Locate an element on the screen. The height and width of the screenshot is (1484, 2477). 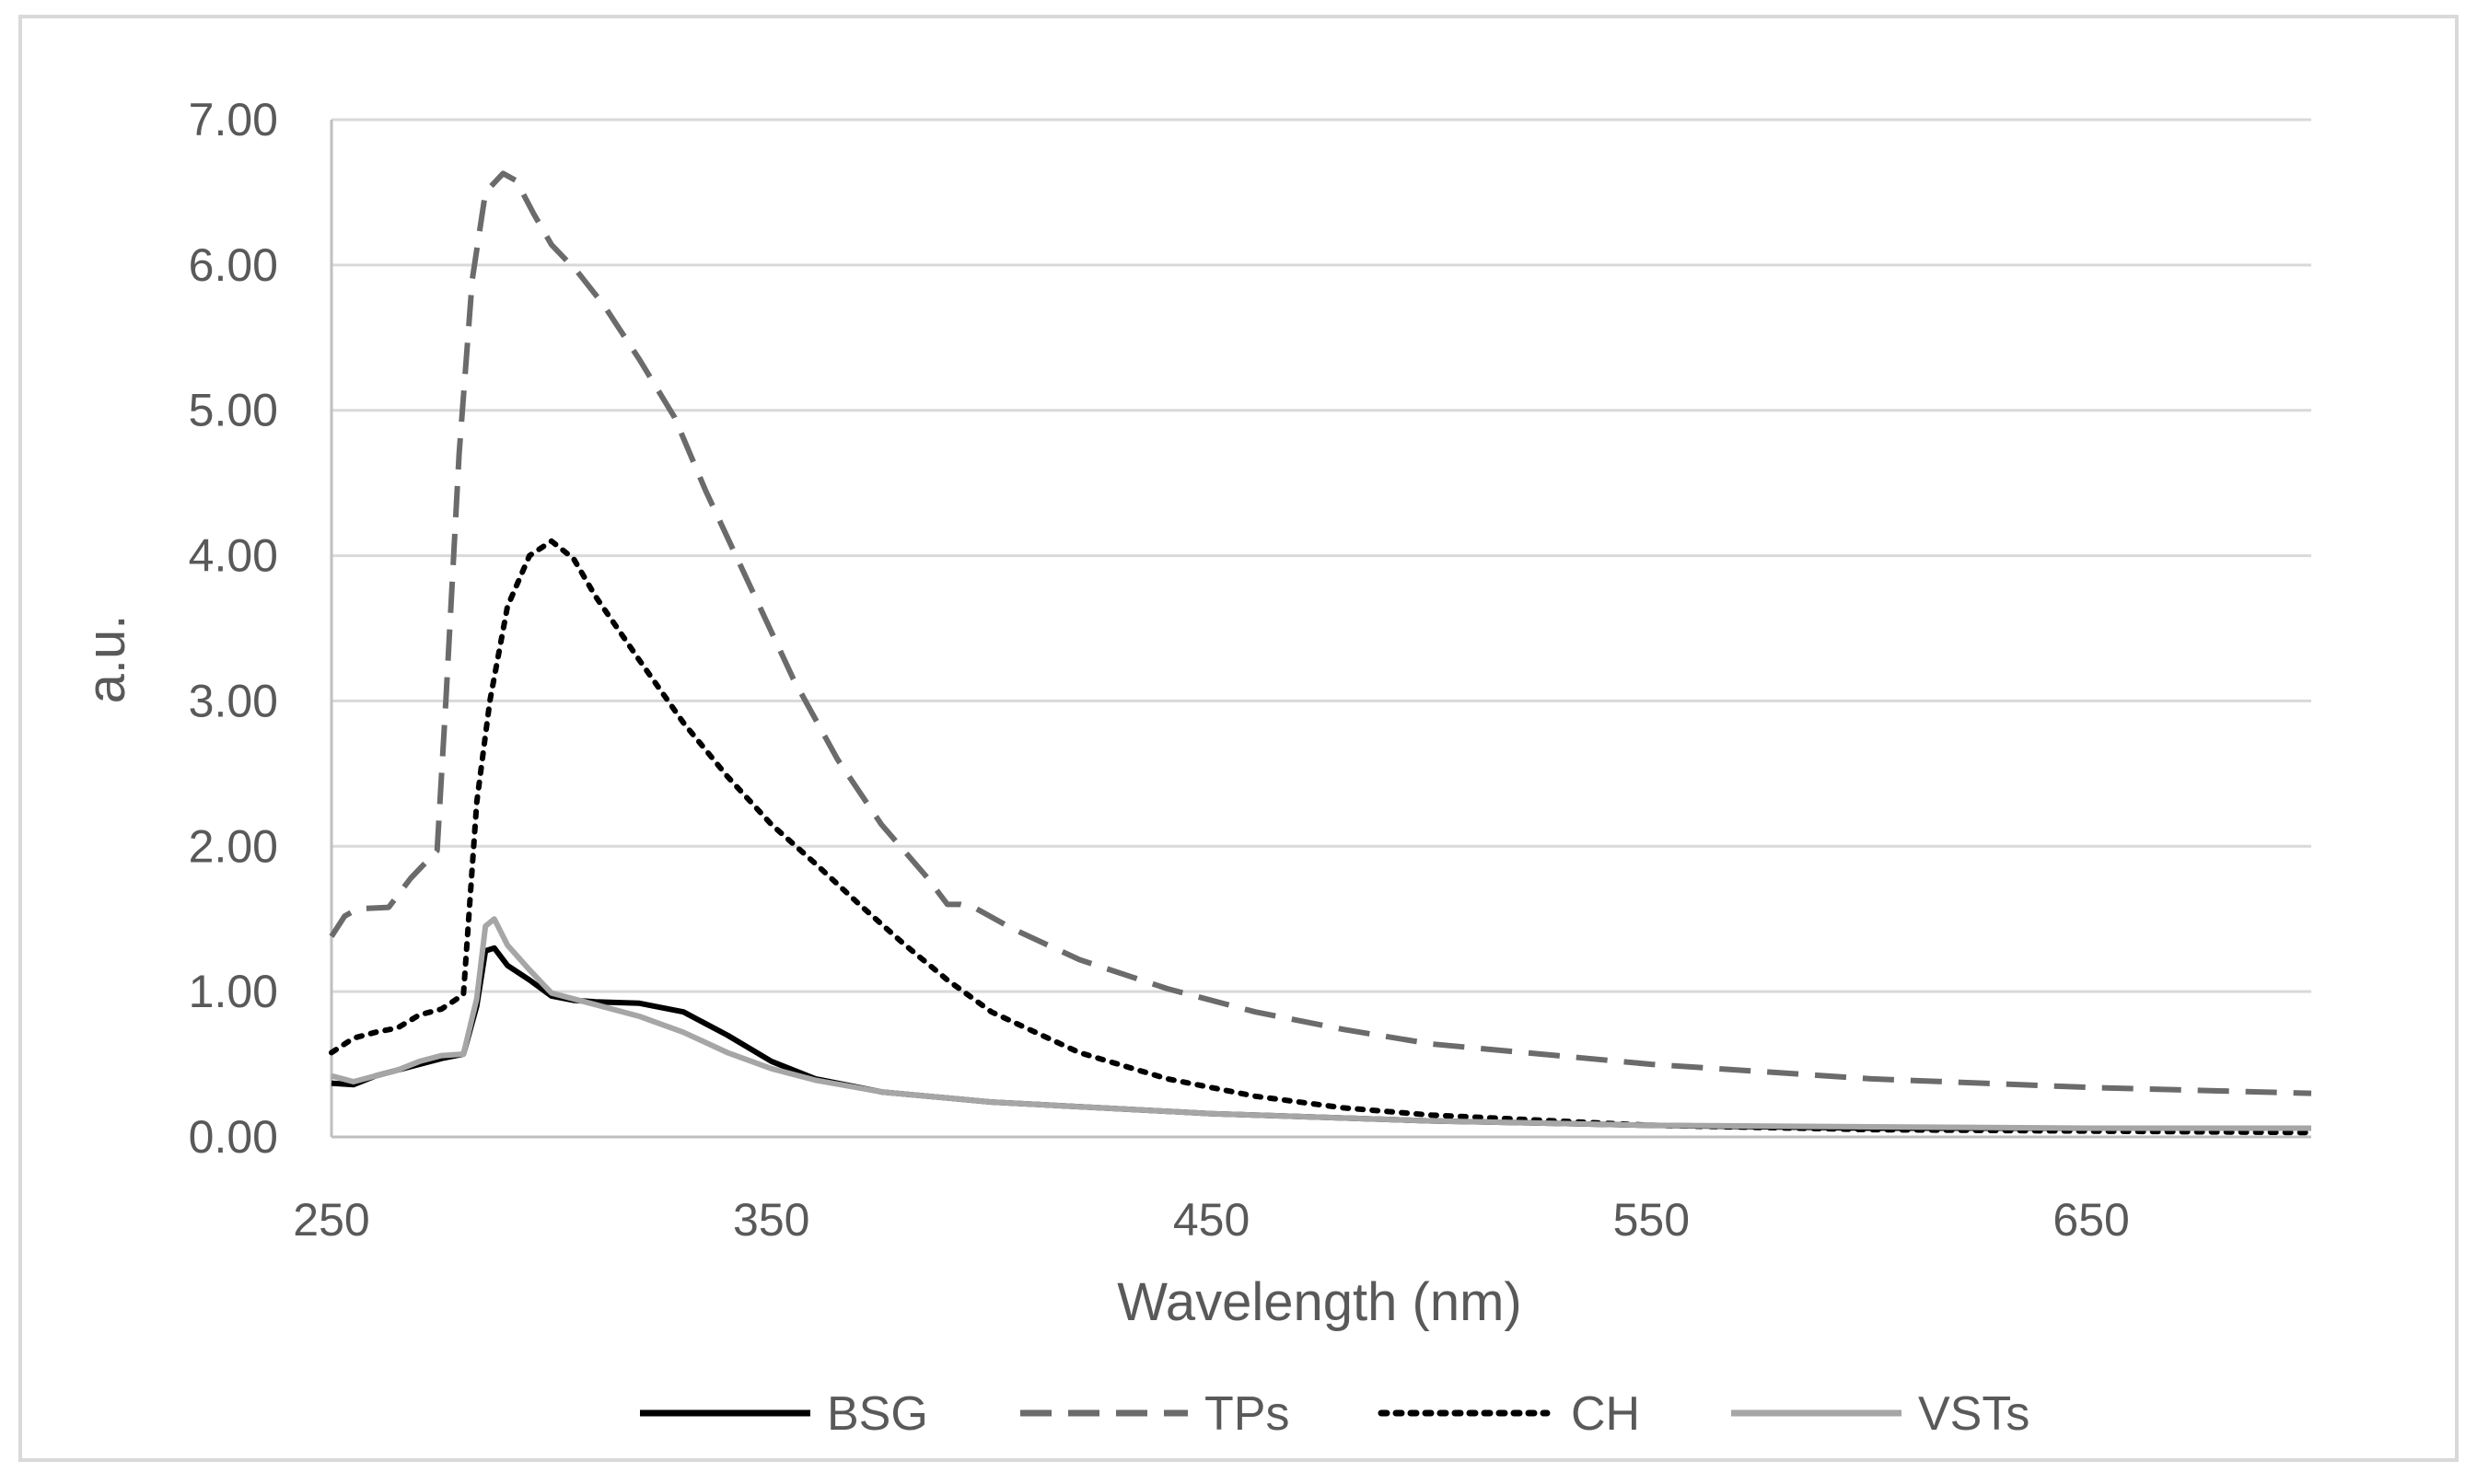
y-tick-label-0: 0.00 is located at coordinates (234, 1137).